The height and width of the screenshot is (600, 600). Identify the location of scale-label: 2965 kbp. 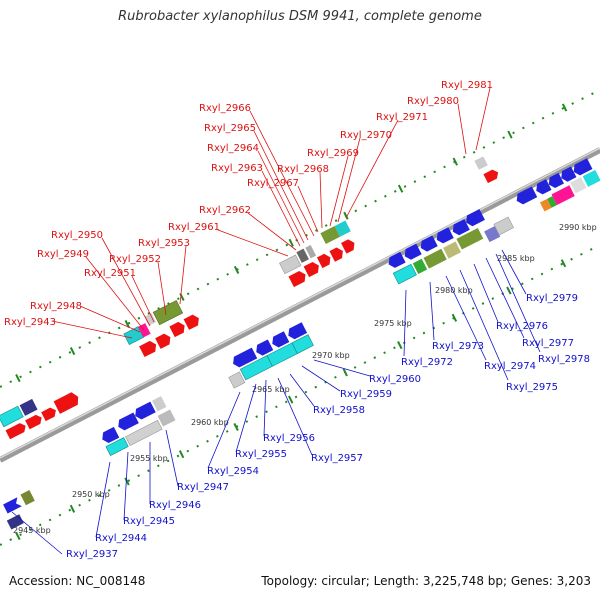
(271, 389).